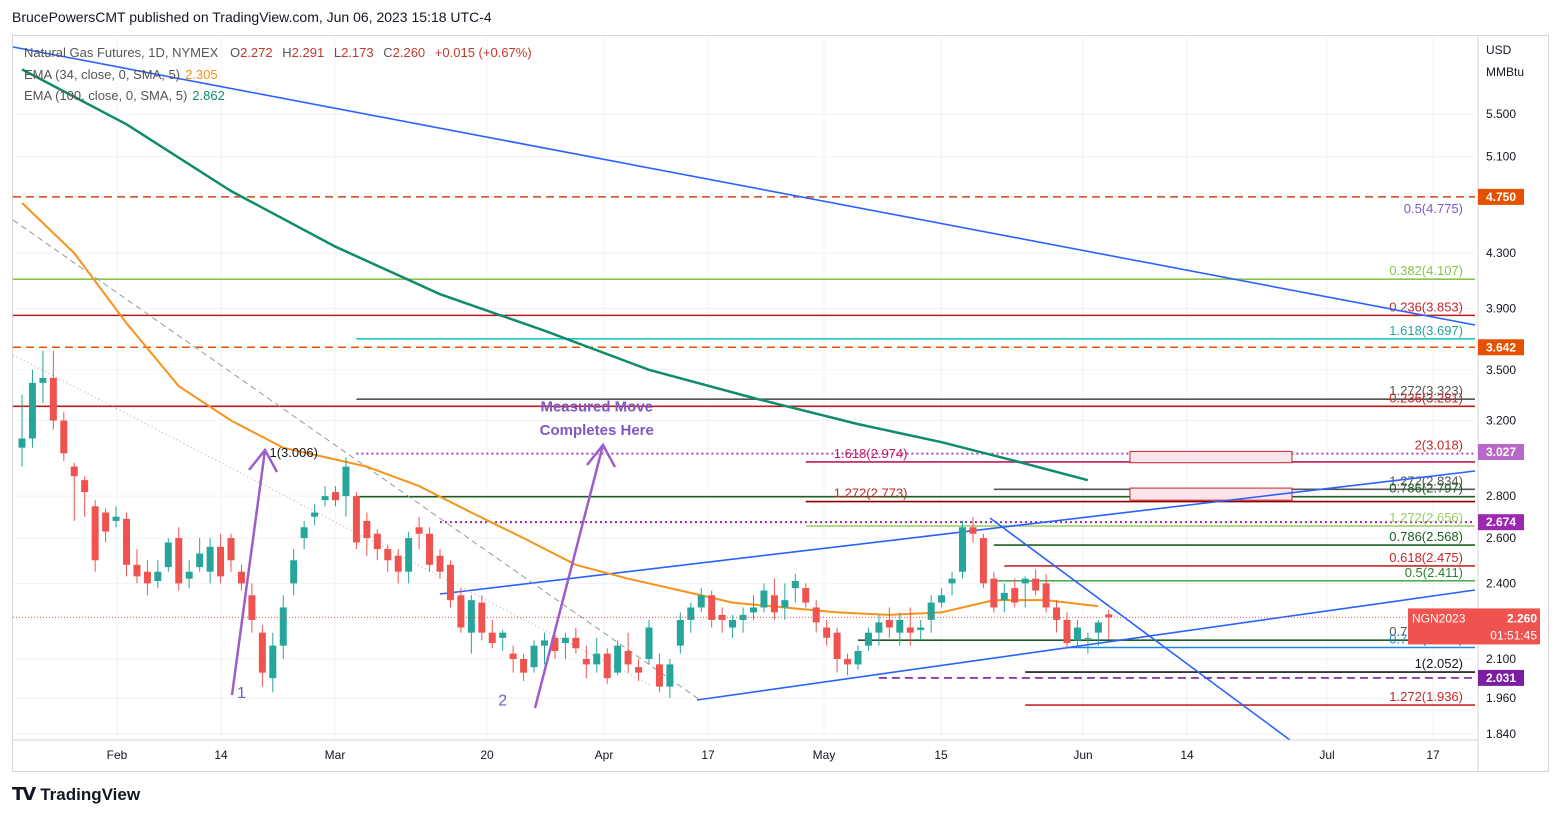  Describe the element at coordinates (871, 493) in the screenshot. I see `fib-level-label: 1.272(2.773)` at that location.